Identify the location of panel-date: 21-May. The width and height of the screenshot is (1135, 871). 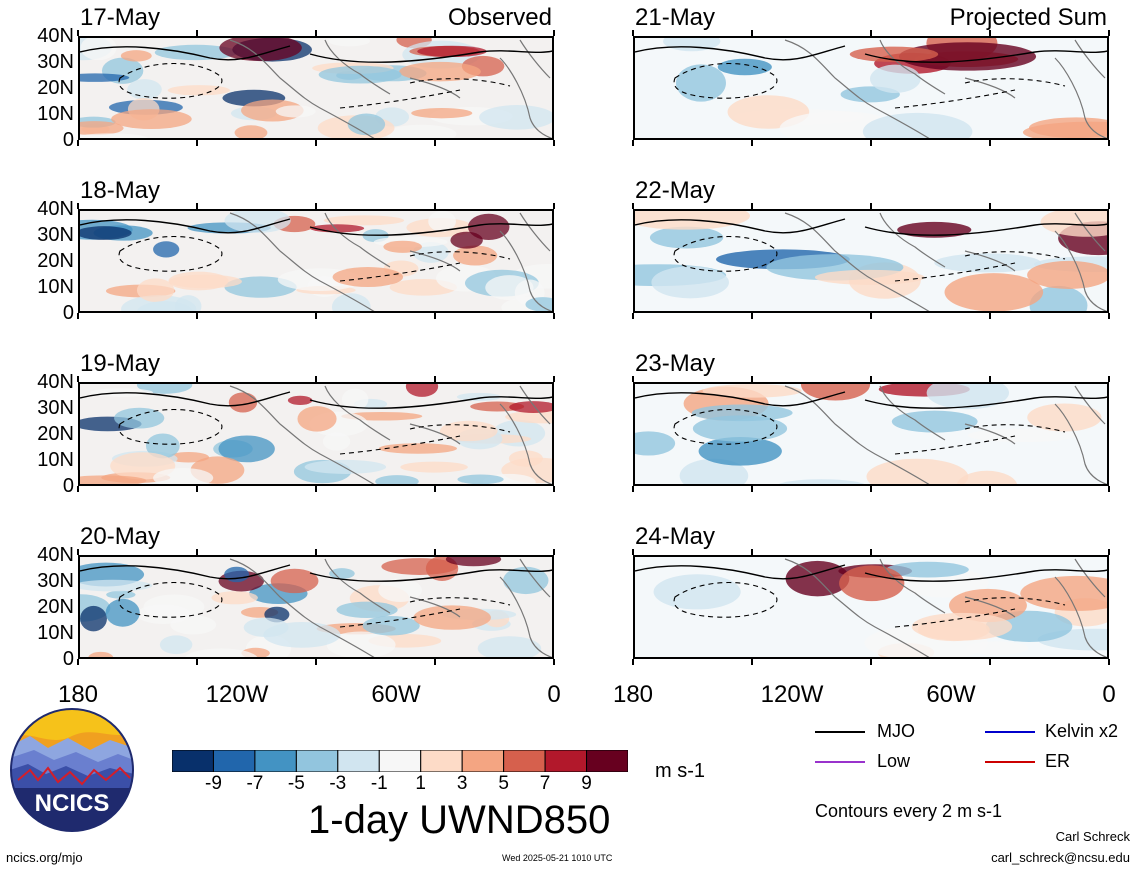
(675, 17).